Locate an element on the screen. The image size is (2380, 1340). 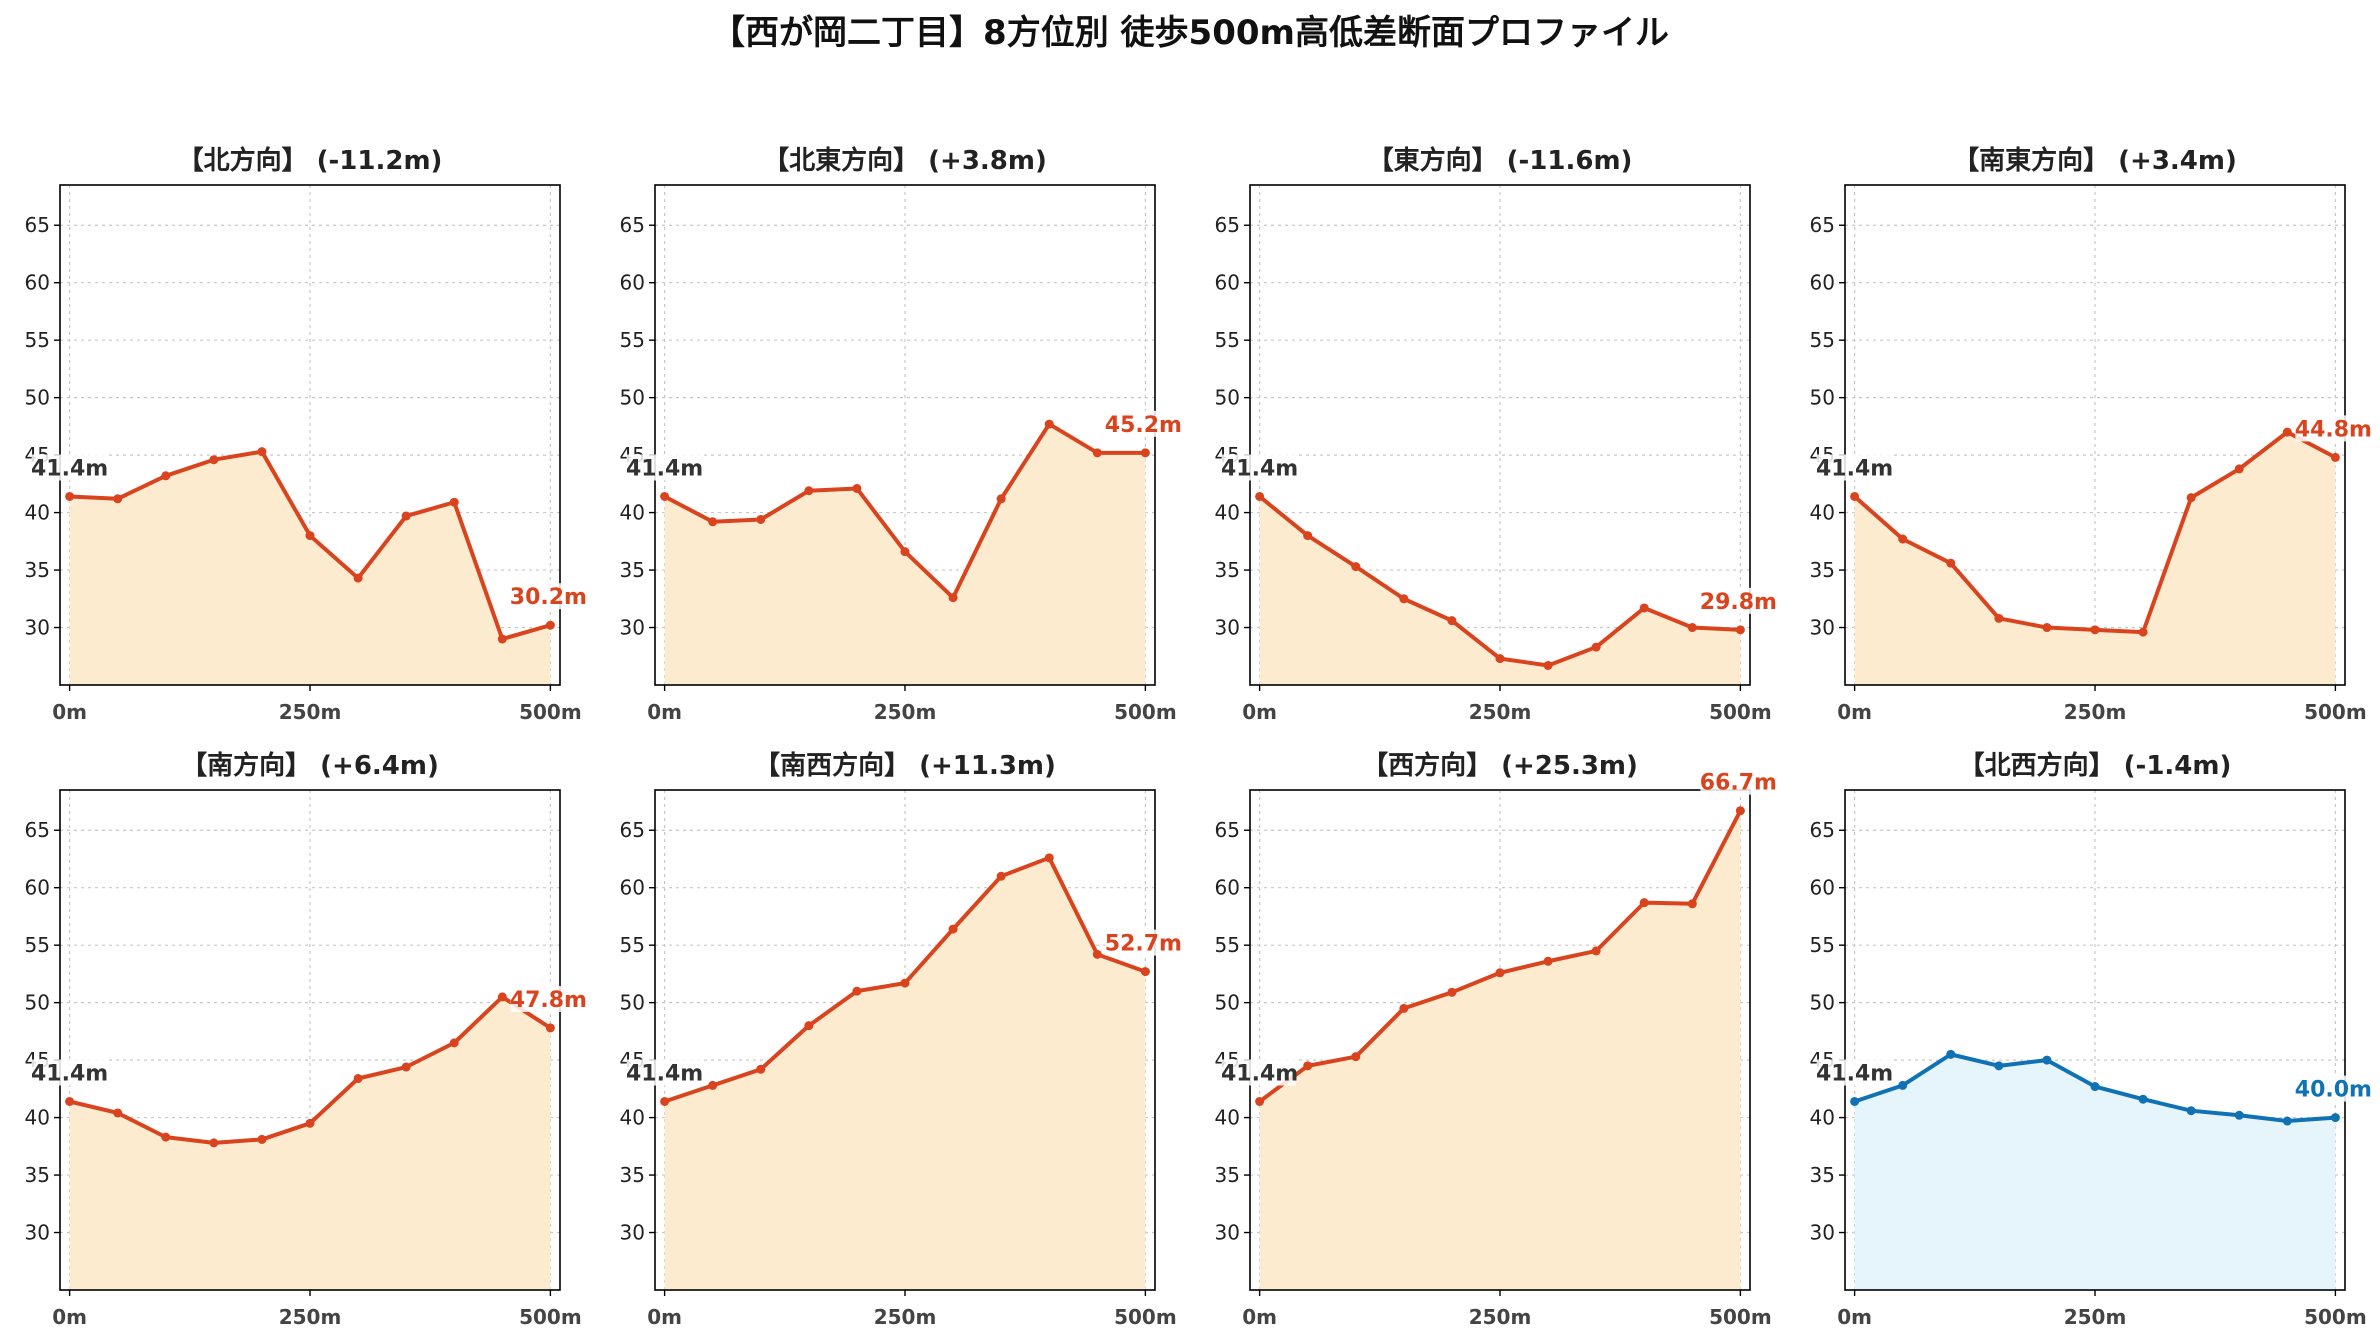
panel-title: 【西方向】 (+25.3m) is located at coordinates (1500, 765).